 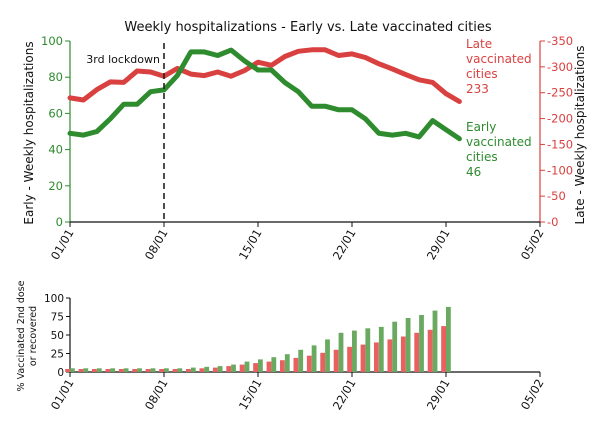 I want to click on bottom-y-tick-label: 100, so click(x=54, y=299).